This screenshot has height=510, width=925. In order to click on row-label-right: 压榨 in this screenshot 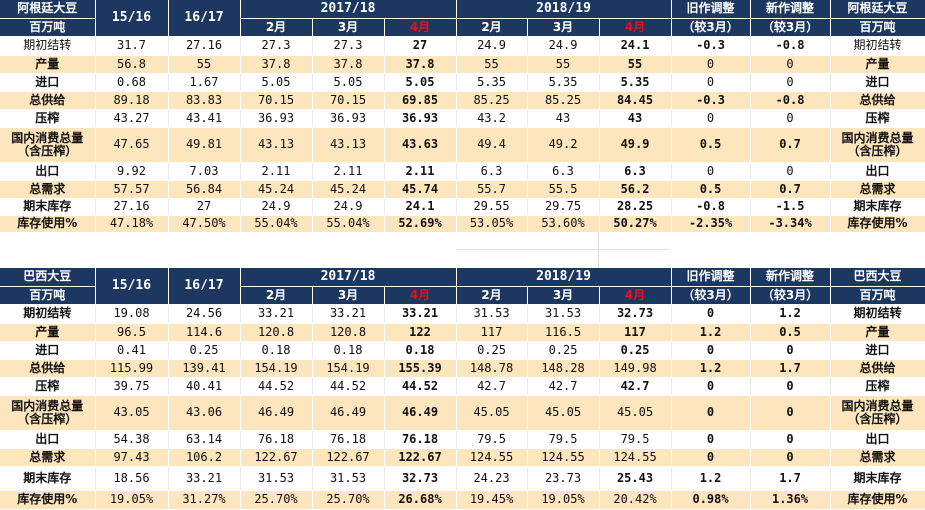, I will do `click(877, 386)`.